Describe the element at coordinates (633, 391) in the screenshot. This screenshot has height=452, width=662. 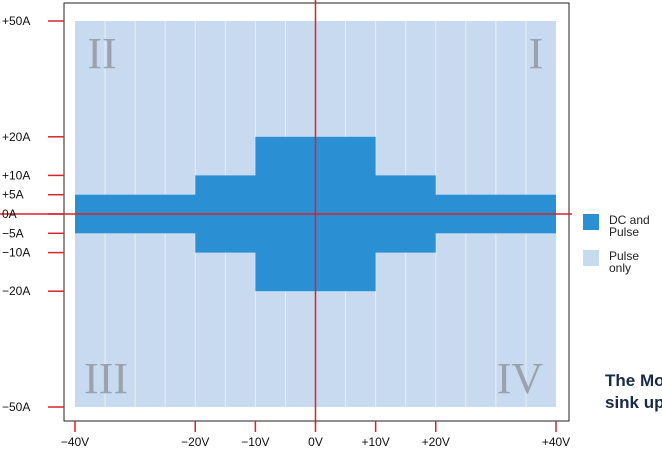
I see `caption-text: The Mo sink up` at that location.